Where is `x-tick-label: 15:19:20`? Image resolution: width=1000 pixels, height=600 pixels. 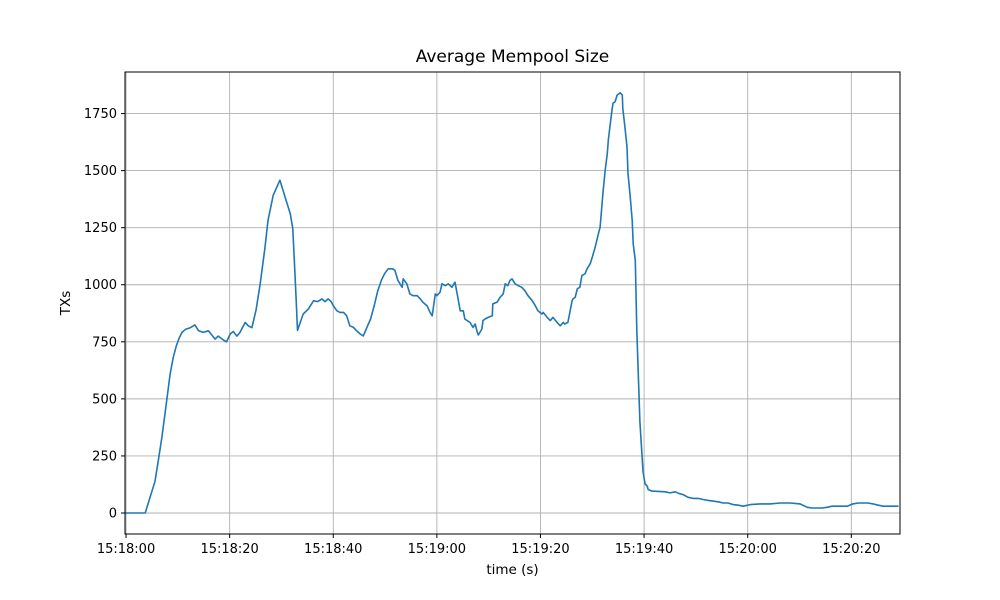
x-tick-label: 15:19:20 is located at coordinates (540, 549).